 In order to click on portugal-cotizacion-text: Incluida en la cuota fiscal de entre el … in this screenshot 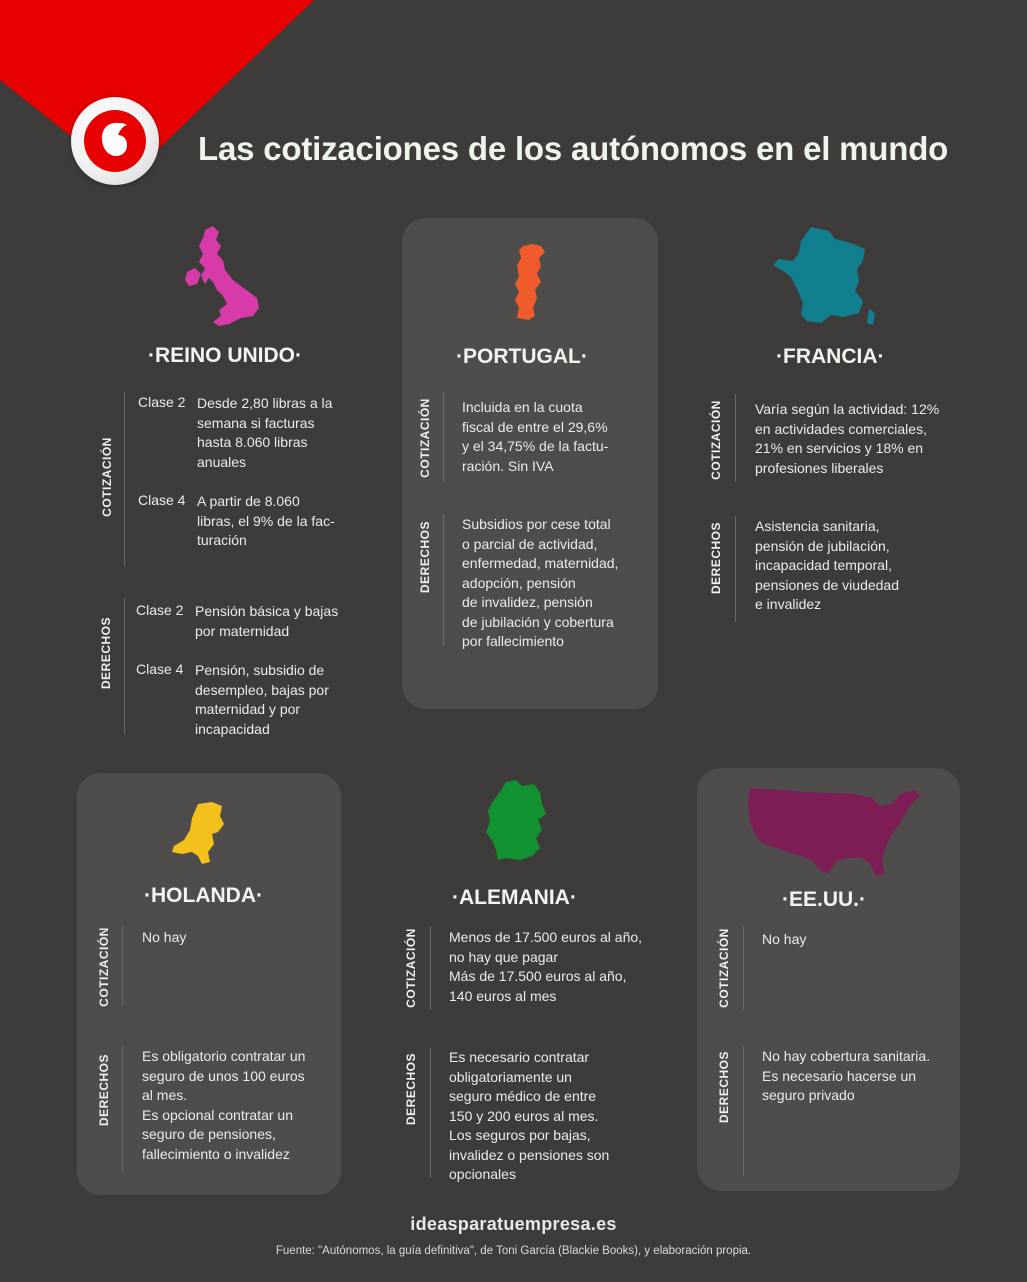, I will do `click(535, 436)`.